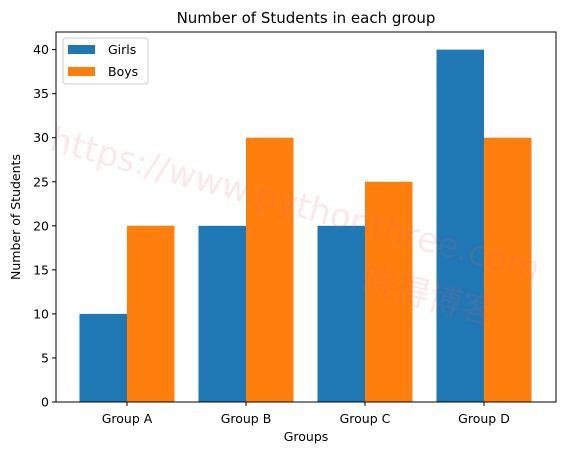  What do you see at coordinates (389, 291) in the screenshot?
I see `bar-boys-group-c` at bounding box center [389, 291].